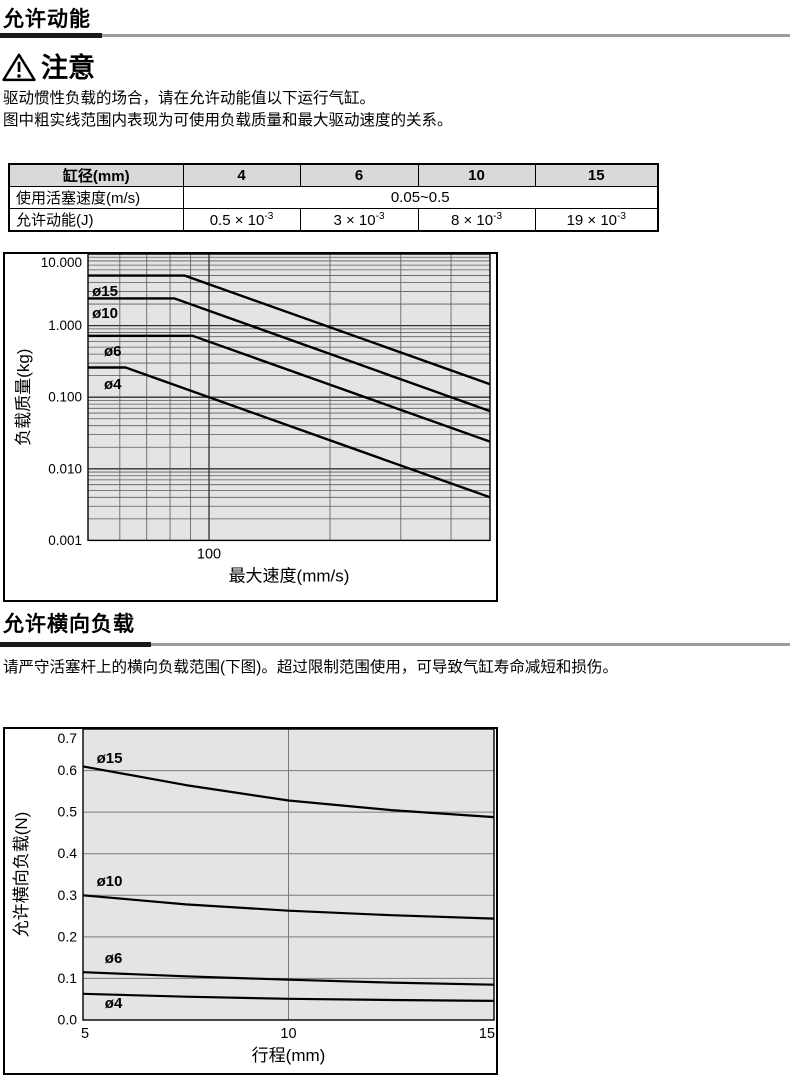 The image size is (790, 1083). What do you see at coordinates (68, 936) in the screenshot?
I see `y-tick-label: 0.2` at bounding box center [68, 936].